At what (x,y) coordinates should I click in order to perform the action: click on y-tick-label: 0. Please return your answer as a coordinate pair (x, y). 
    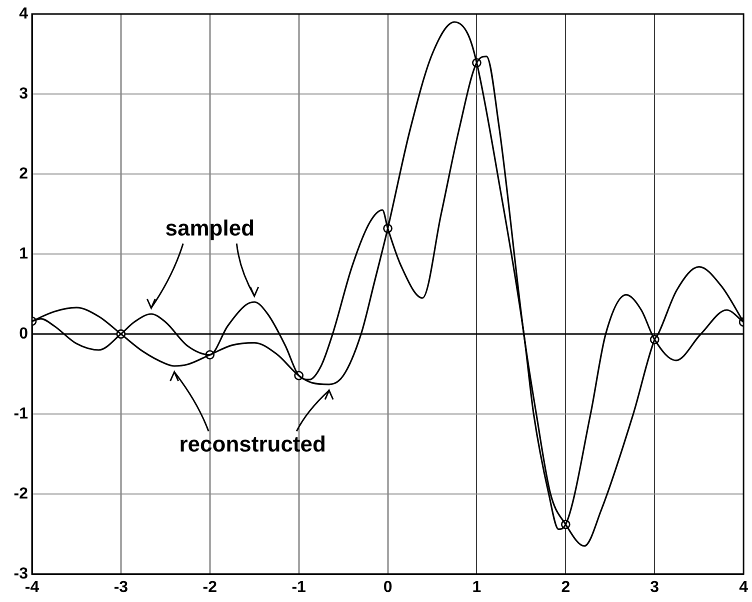
    Looking at the image, I should click on (23, 333).